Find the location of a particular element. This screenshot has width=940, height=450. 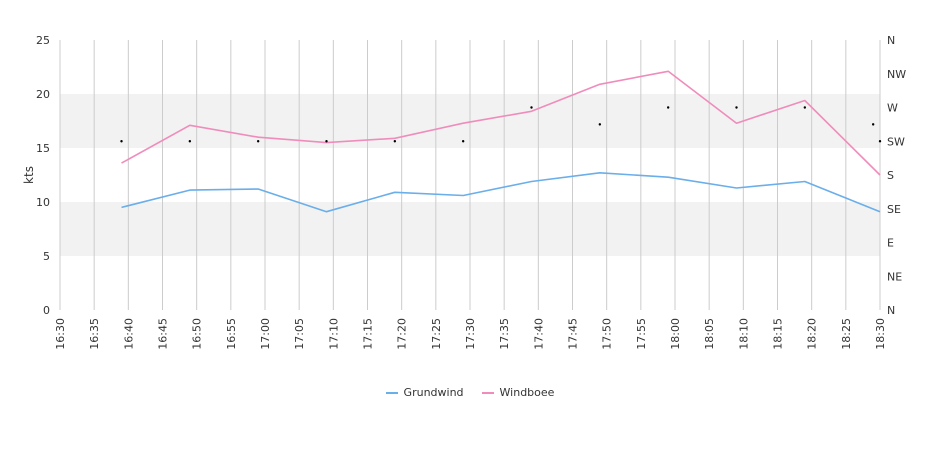

legend-label-grundwind: Grundwind is located at coordinates (433, 392).